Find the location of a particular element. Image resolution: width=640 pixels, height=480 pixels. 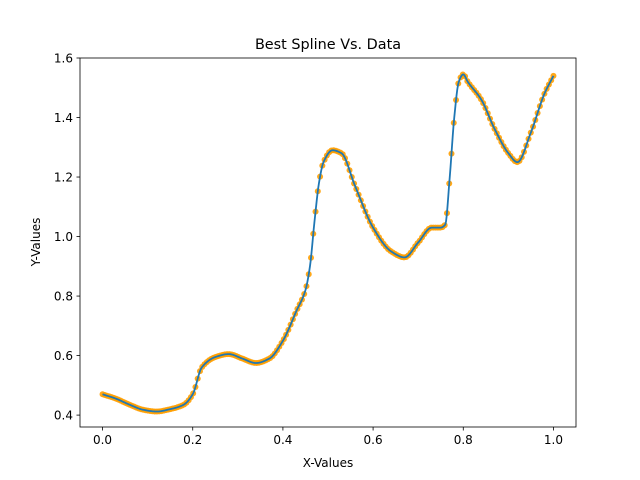

y-axis: 0.4 0.6 0.8 1.0 1.2 1.4 1.6 is located at coordinates (67, 236).